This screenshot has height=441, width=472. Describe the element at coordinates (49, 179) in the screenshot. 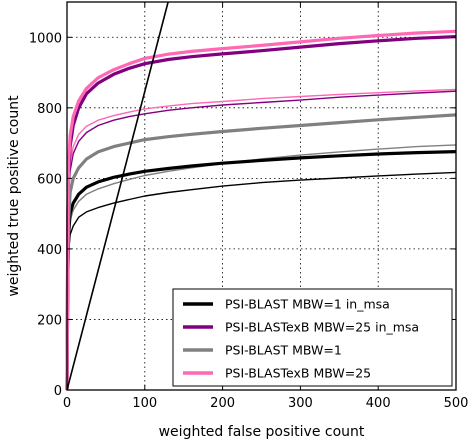

I see `y-tick-label: 600` at that location.